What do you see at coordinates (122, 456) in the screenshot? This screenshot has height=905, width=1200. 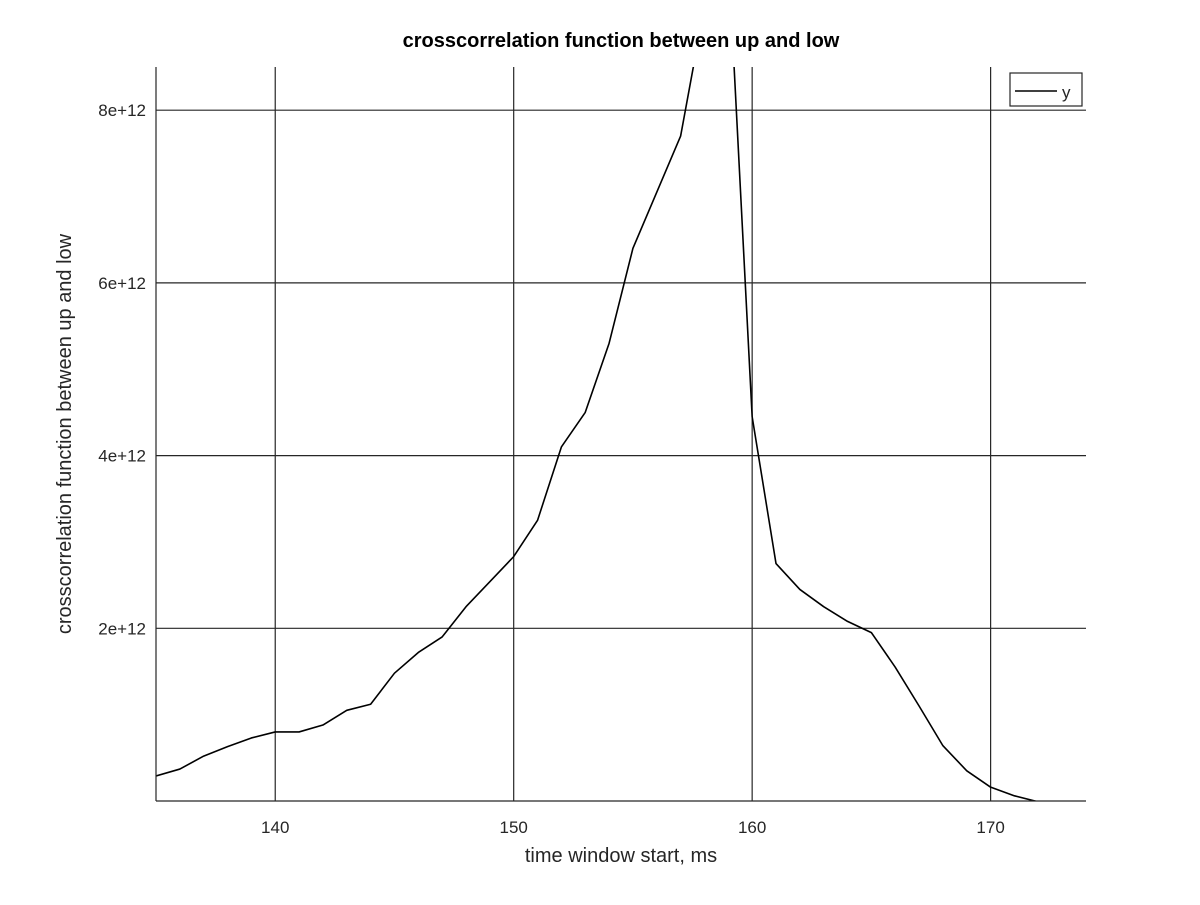 I see `y-tick-label: 4e+12` at bounding box center [122, 456].